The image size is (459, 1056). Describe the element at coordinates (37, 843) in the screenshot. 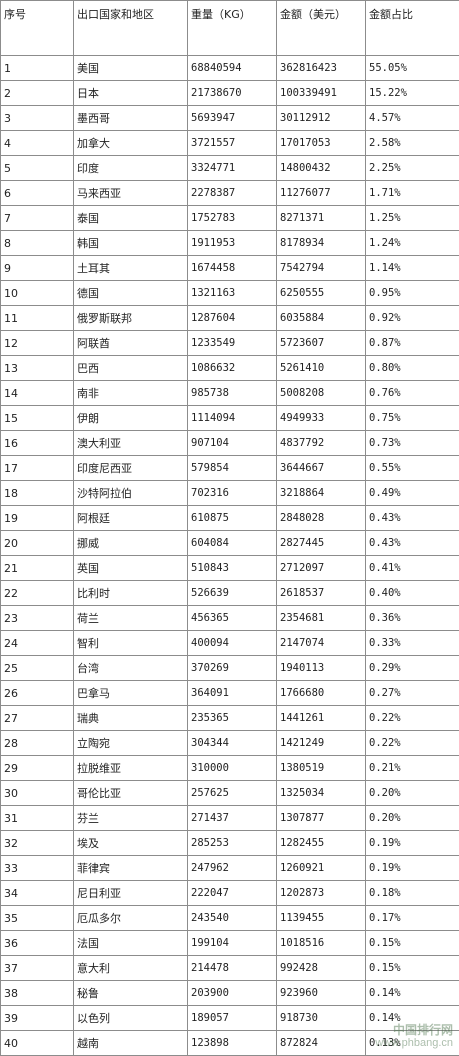

I see `cell-rank: 32` at that location.